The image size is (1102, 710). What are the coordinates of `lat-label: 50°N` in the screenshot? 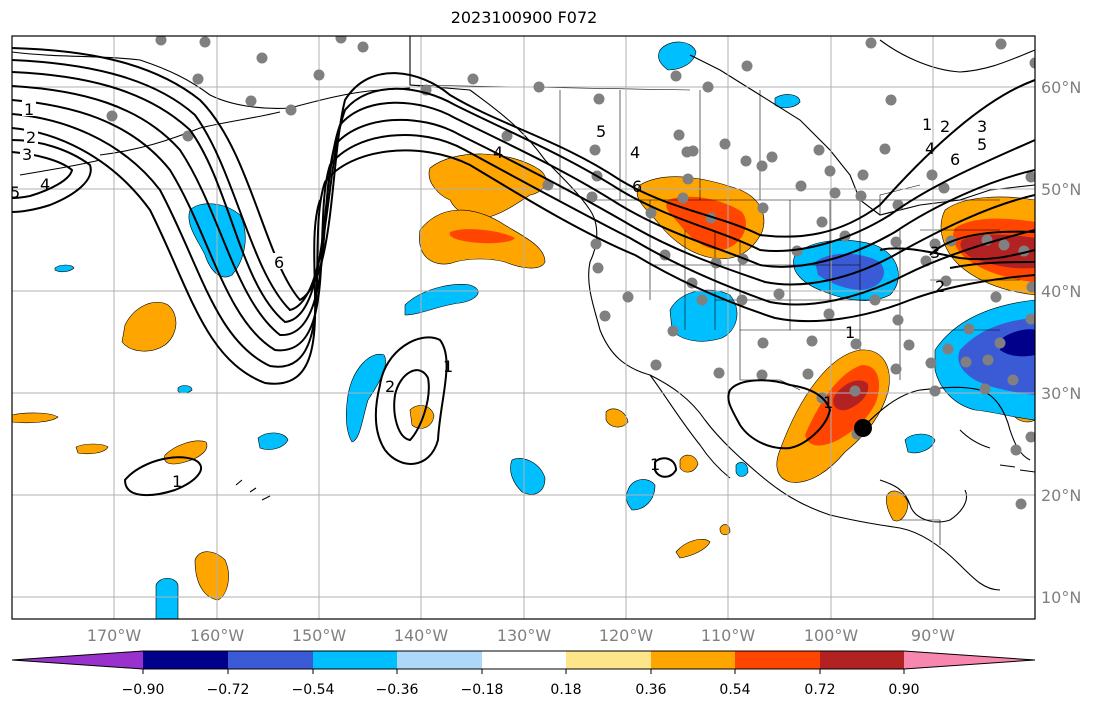 It's located at (1061, 189).